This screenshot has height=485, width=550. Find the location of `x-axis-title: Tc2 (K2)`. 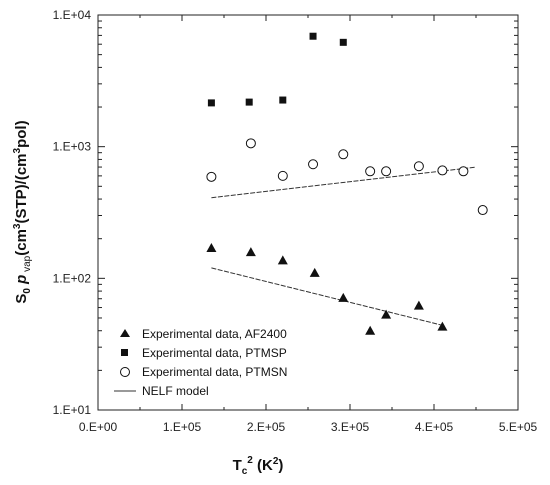

x-axis-title: Tc2 (K2) is located at coordinates (258, 466).